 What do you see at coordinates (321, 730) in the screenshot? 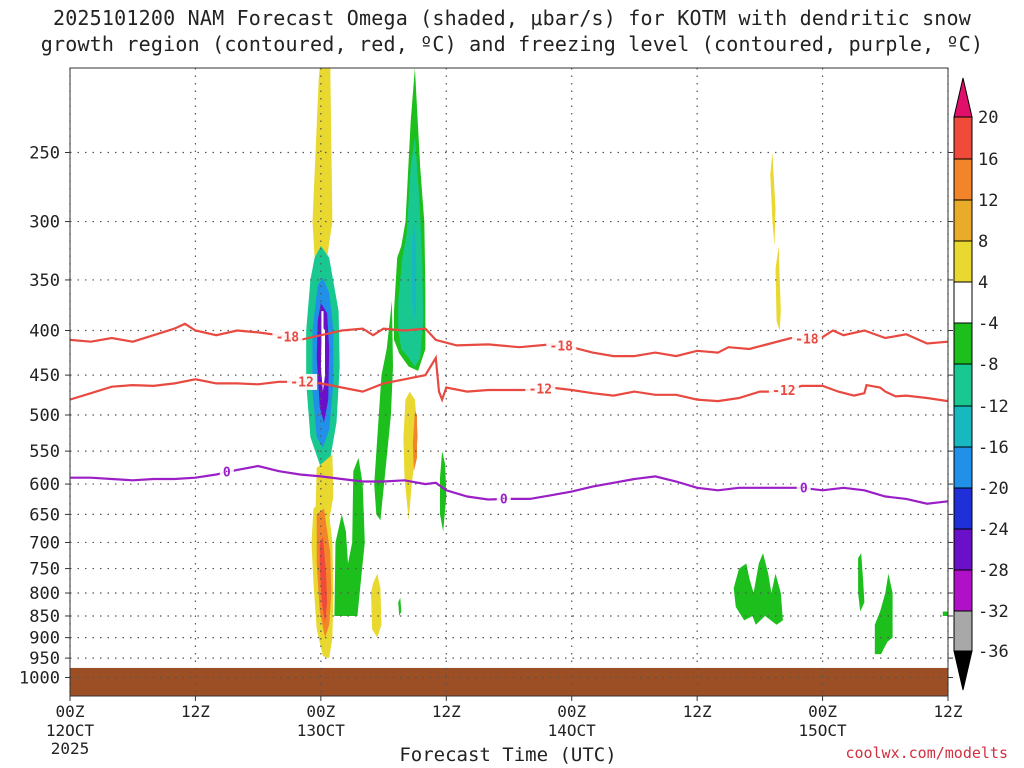
I see `x-tick-date-label: 13OCT` at bounding box center [321, 730].